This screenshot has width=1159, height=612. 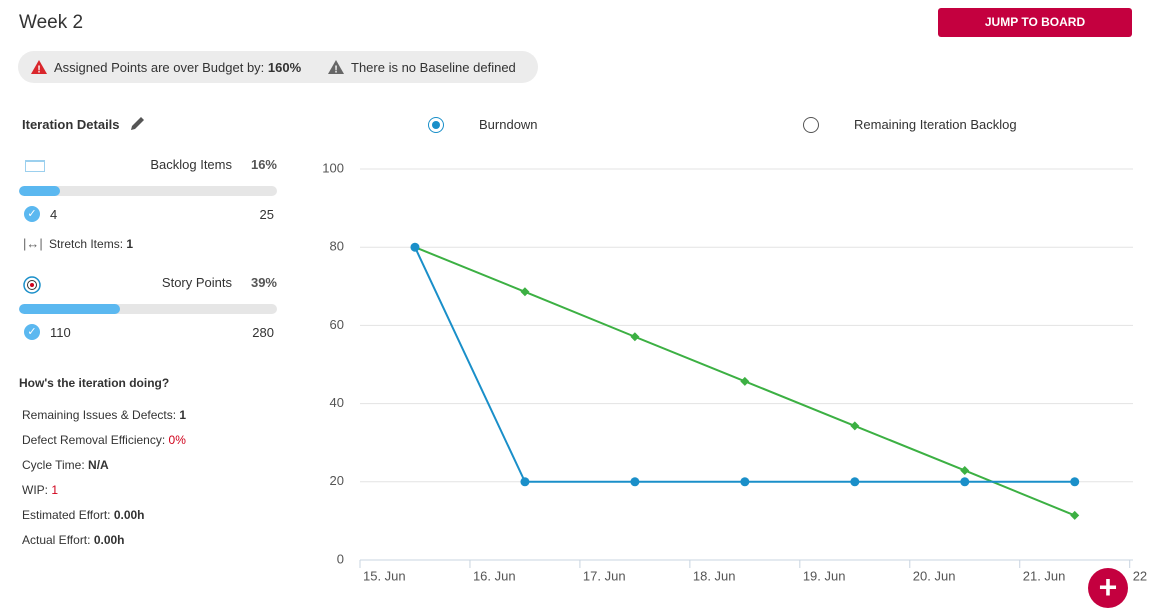 What do you see at coordinates (56, 540) in the screenshot?
I see `health-label: Actual Effort:` at bounding box center [56, 540].